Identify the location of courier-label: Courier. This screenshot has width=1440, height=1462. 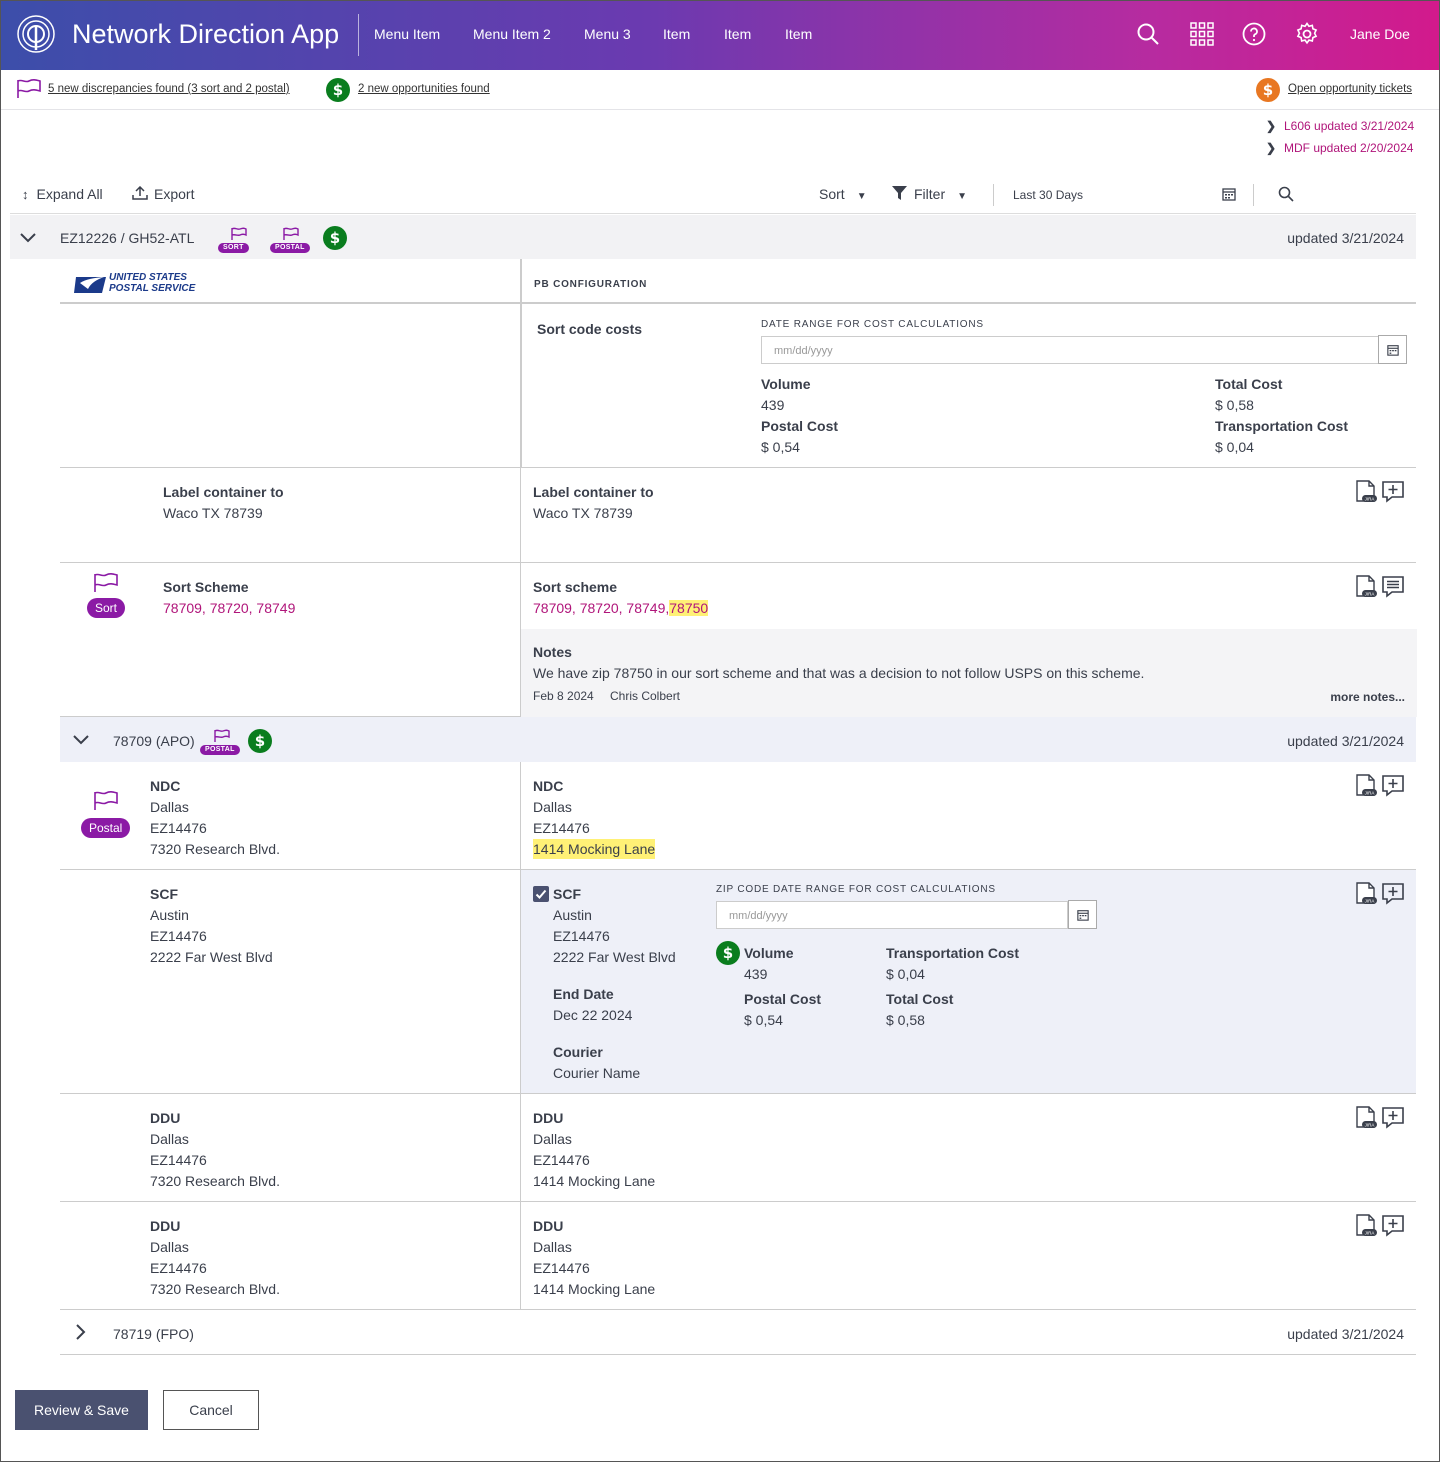
(578, 1052).